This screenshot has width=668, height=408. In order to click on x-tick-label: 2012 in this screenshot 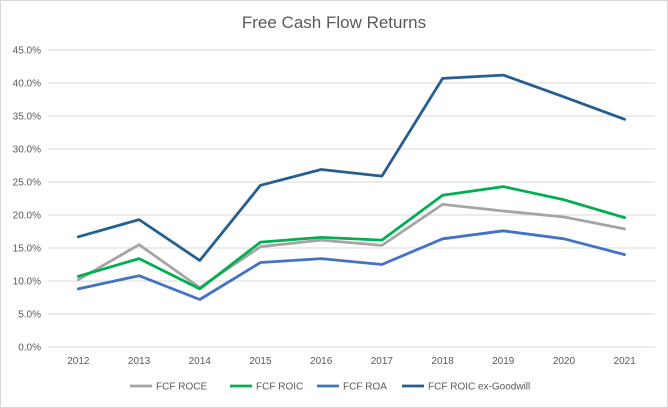, I will do `click(78, 361)`.